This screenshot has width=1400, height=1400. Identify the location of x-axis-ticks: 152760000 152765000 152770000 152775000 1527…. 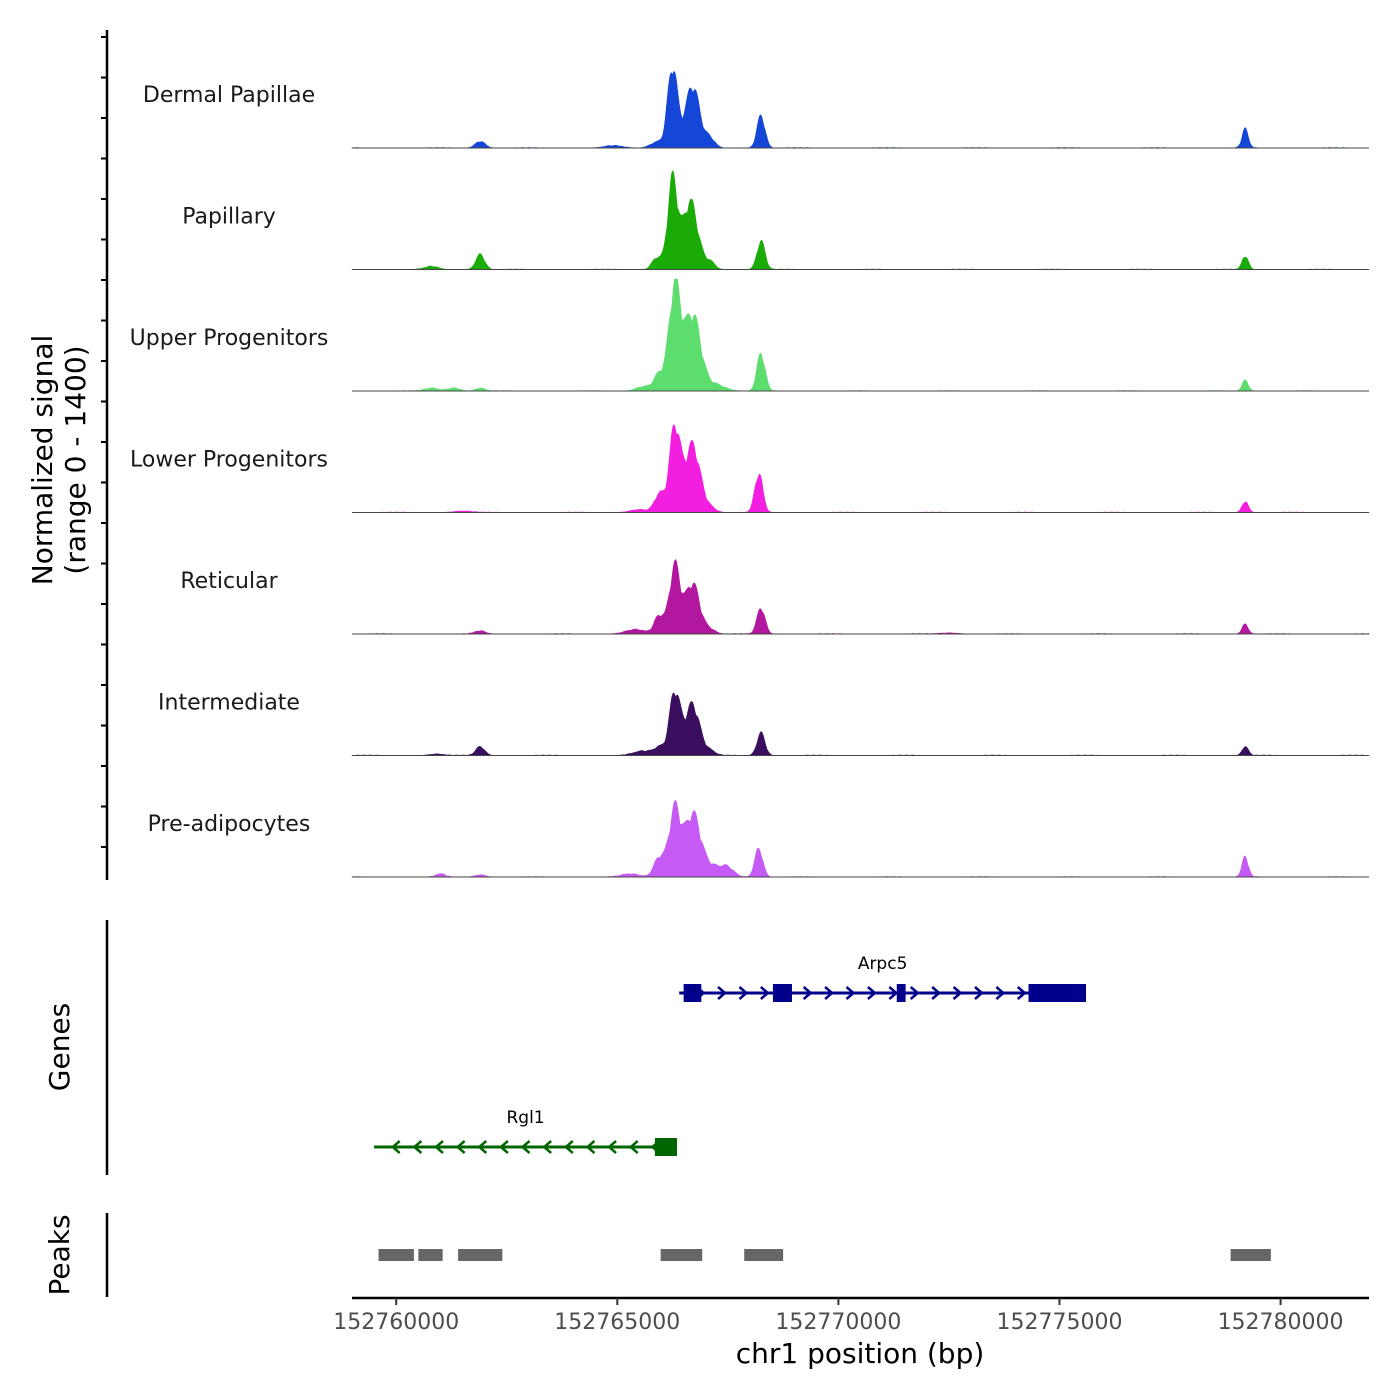
(838, 1316).